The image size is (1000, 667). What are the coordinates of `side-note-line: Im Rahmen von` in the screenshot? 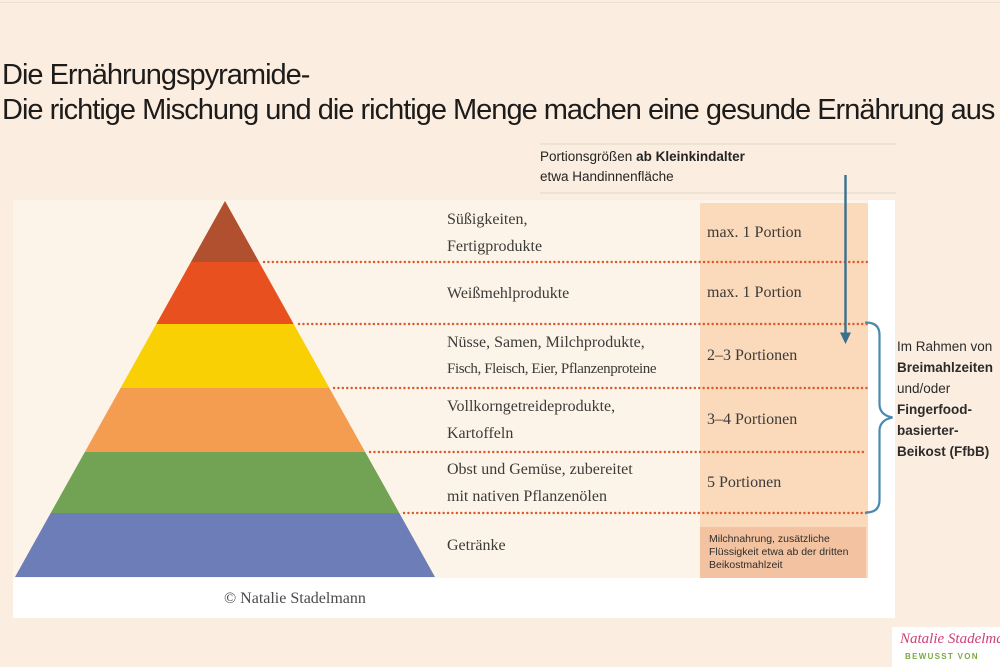 It's located at (945, 346).